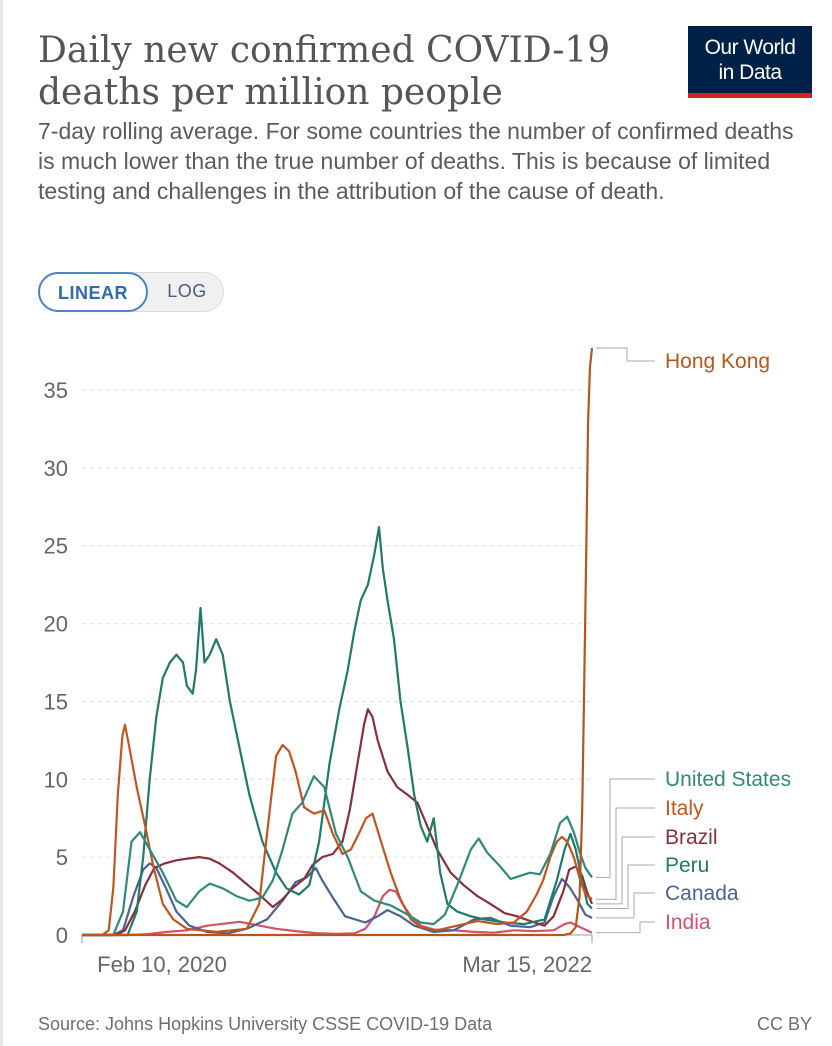 This screenshot has width=832, height=1046. What do you see at coordinates (62, 935) in the screenshot?
I see `y-tick-label: 0` at bounding box center [62, 935].